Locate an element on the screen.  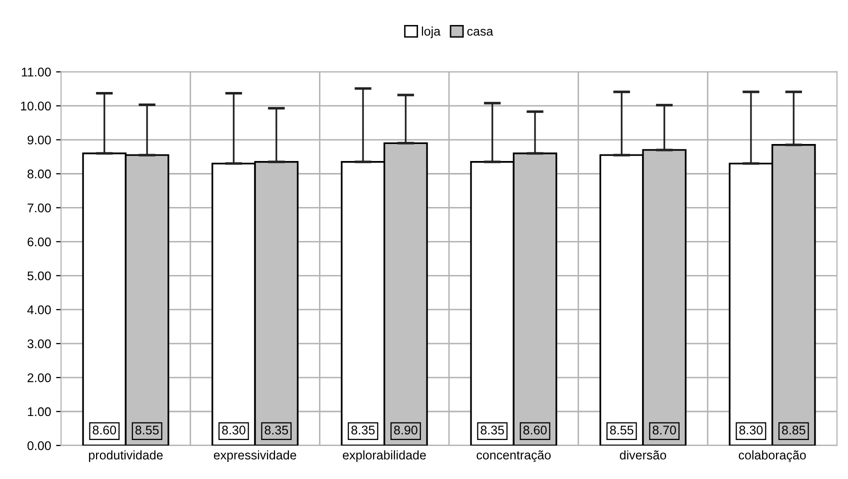
data-label: 8.85 is located at coordinates (794, 430).